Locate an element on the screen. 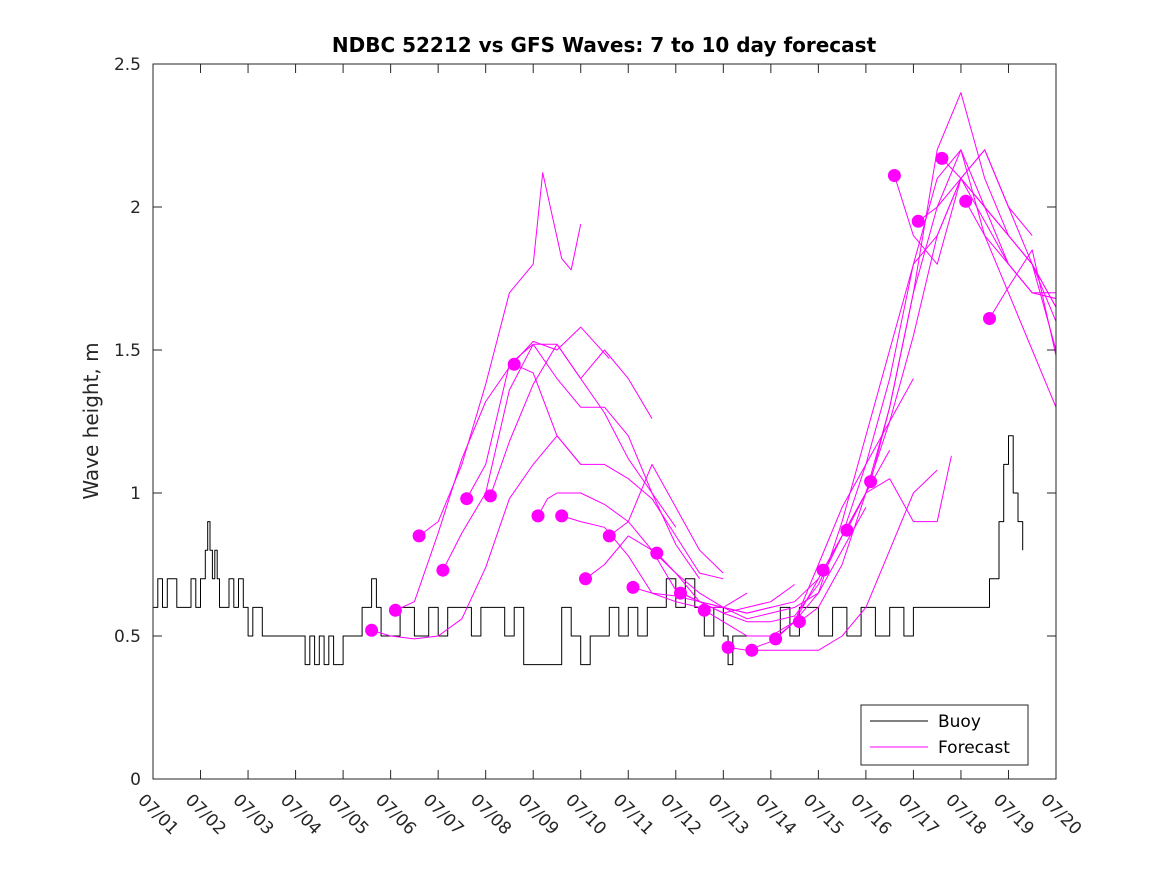  legend-box is located at coordinates (944, 735).